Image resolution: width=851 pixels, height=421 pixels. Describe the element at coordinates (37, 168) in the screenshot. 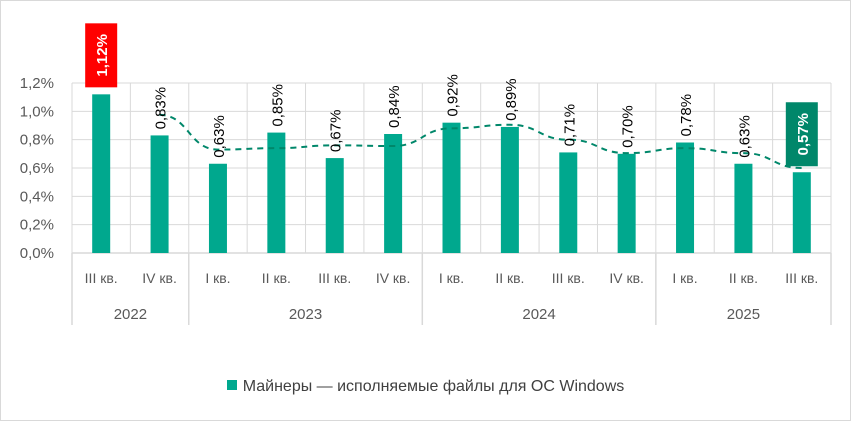

I see `y-tick-label: 0,6%` at that location.